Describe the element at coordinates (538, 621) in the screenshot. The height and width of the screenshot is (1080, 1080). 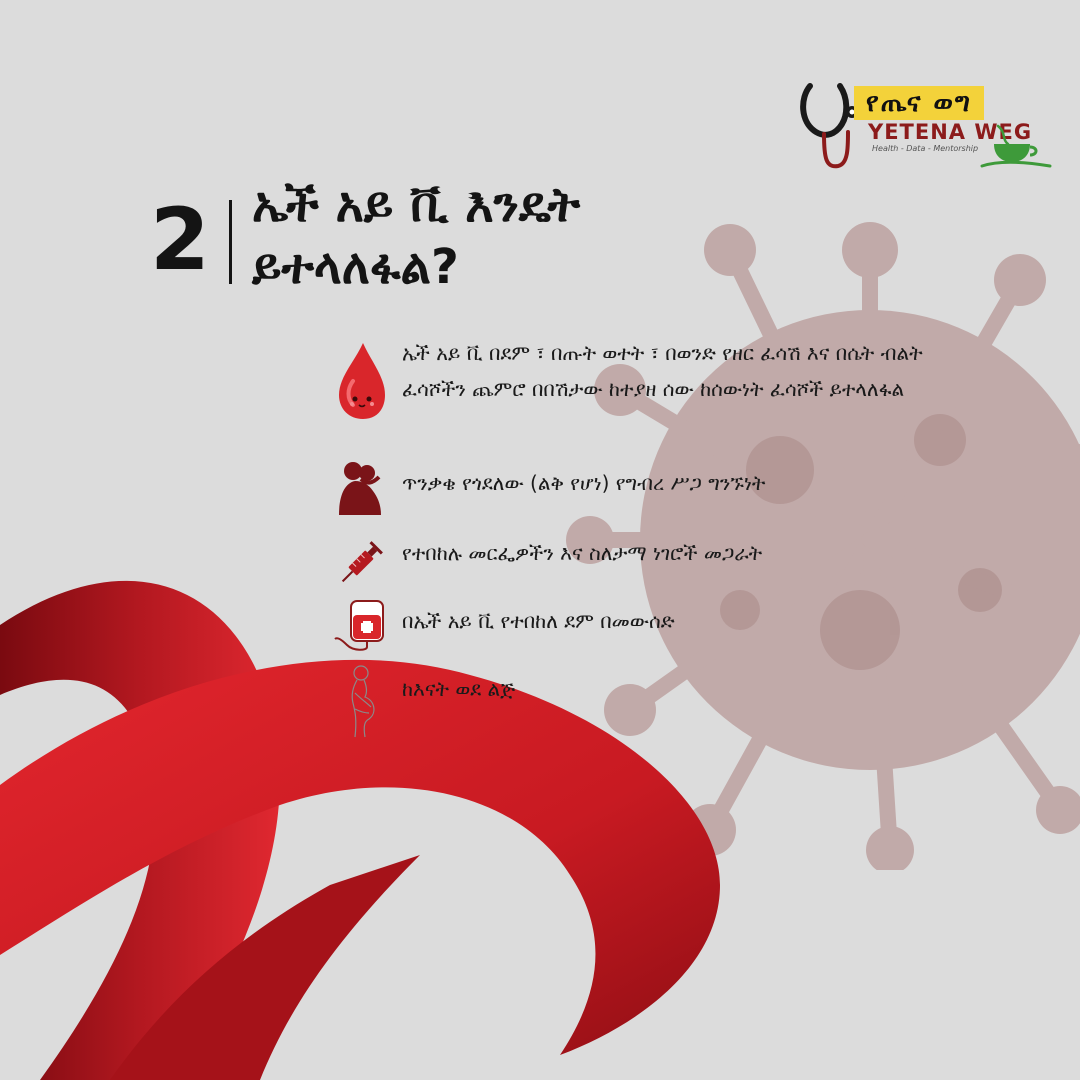
I see `list-item-text: በኤች አይ ቪ የተበከለ ደም በመውሰድ` at that location.